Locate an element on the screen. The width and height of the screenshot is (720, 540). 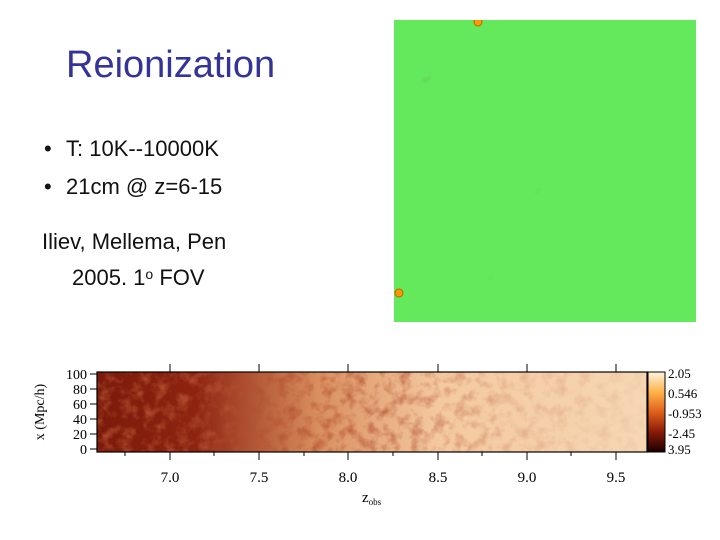
colorbar-label: -0.953 is located at coordinates (685, 413).